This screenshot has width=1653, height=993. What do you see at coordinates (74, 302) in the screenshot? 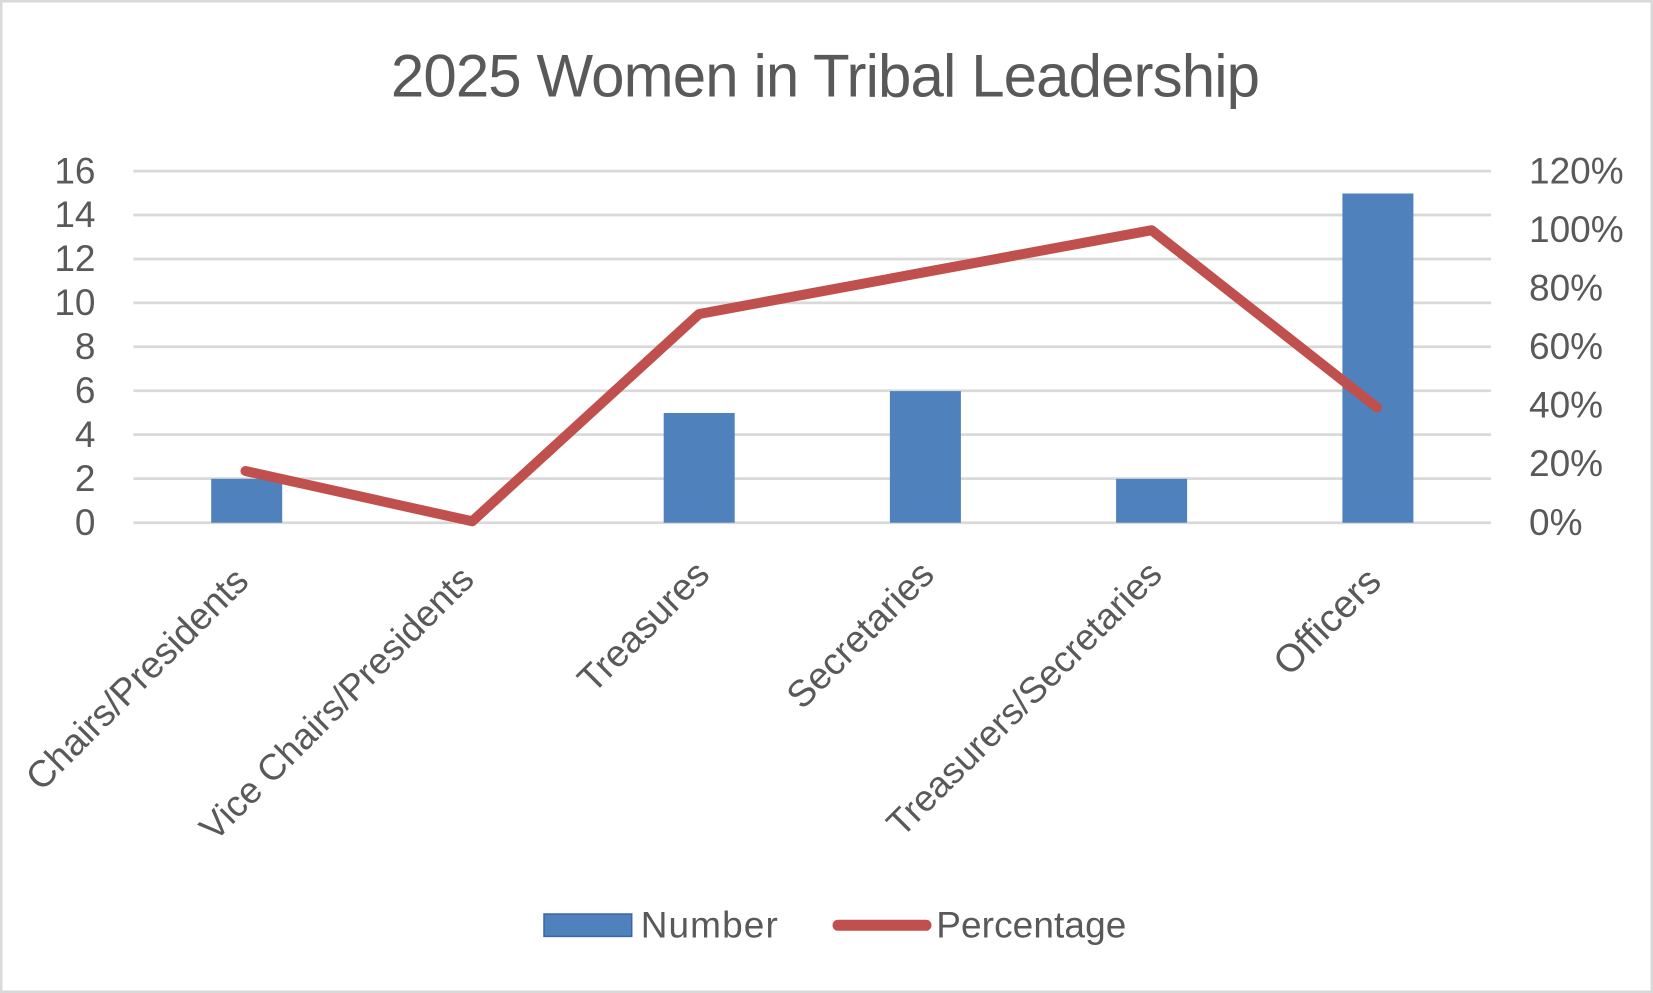
I see `svg-text: 10` at bounding box center [74, 302].